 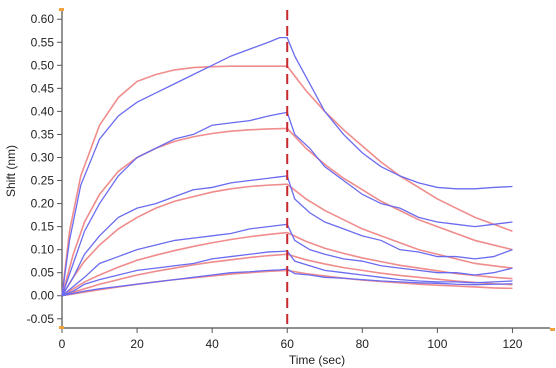 What do you see at coordinates (11, 171) in the screenshot?
I see `y-axis-label: Shift (nm)` at bounding box center [11, 171].